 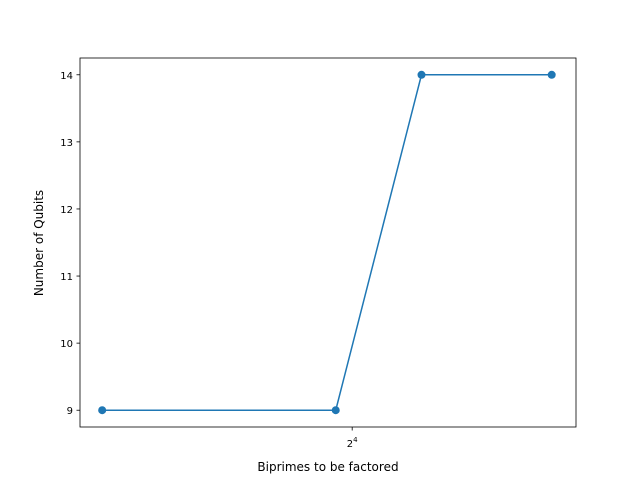 What do you see at coordinates (66, 210) in the screenshot?
I see `y-tick-label: 12` at bounding box center [66, 210].